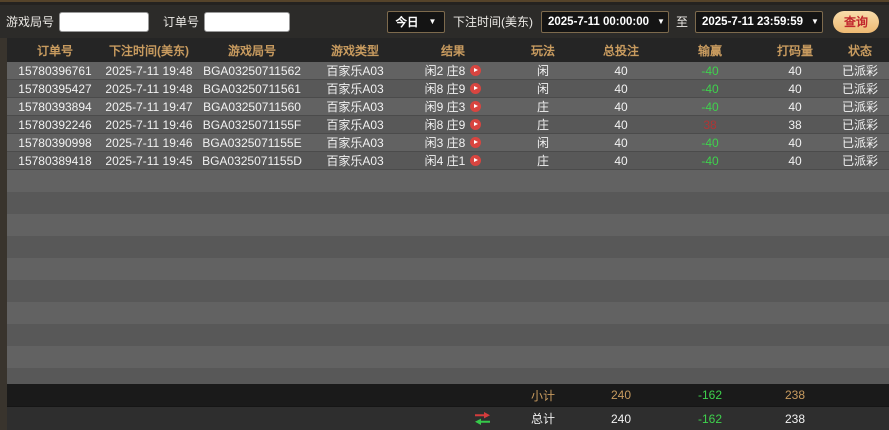 The width and height of the screenshot is (889, 430). Describe the element at coordinates (620, 50) in the screenshot. I see `column-header-total-bet: 总投注` at that location.